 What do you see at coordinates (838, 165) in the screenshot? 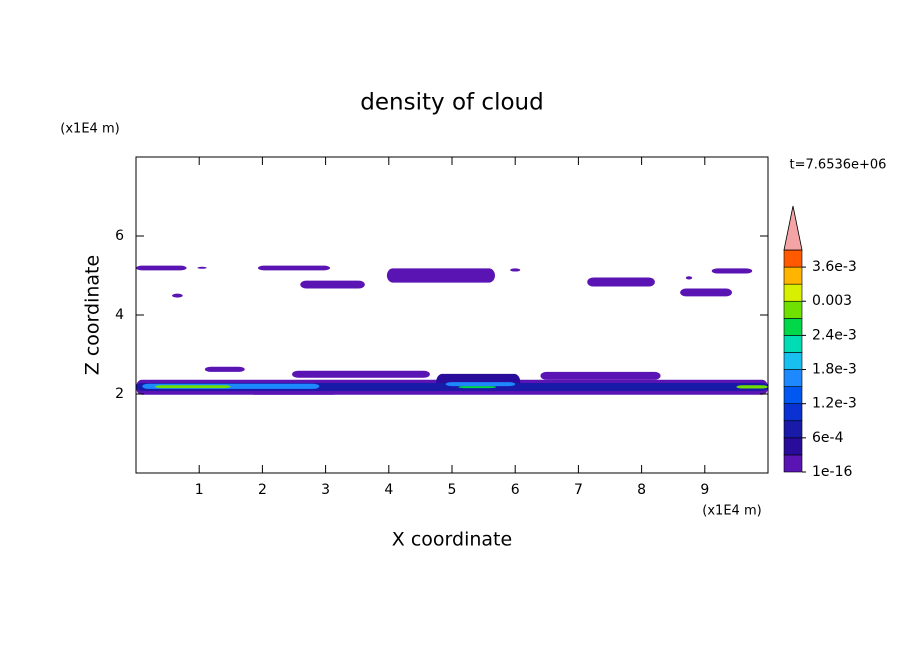
I see `time-label: t=7.6536e+06` at bounding box center [838, 165].